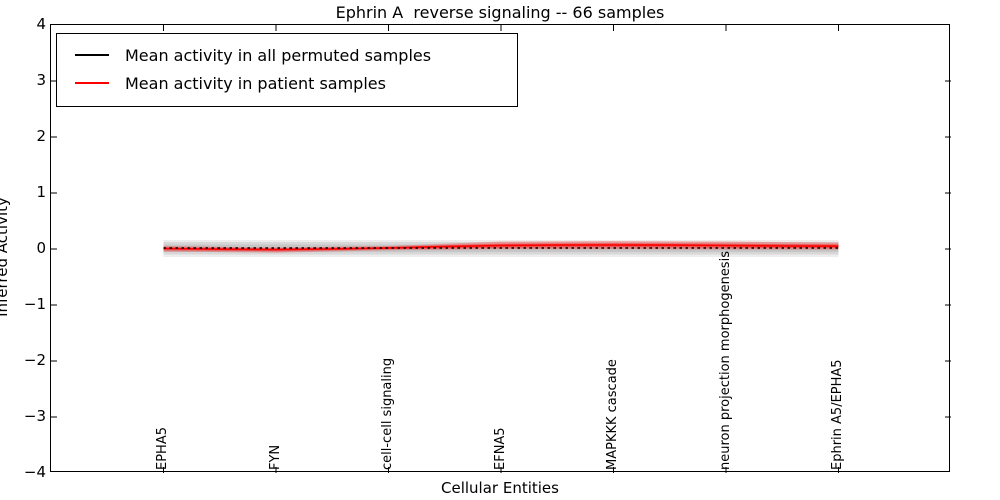  Describe the element at coordinates (500, 488) in the screenshot. I see `x-axis-label: Cellular Entities` at that location.